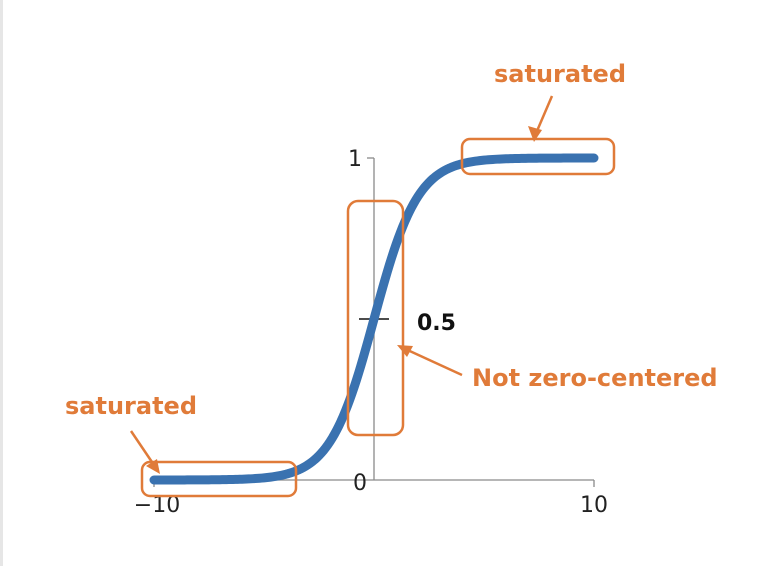 The image size is (774, 566). Describe the element at coordinates (143, 449) in the screenshot. I see `arrow-saturated-bottom` at that location.